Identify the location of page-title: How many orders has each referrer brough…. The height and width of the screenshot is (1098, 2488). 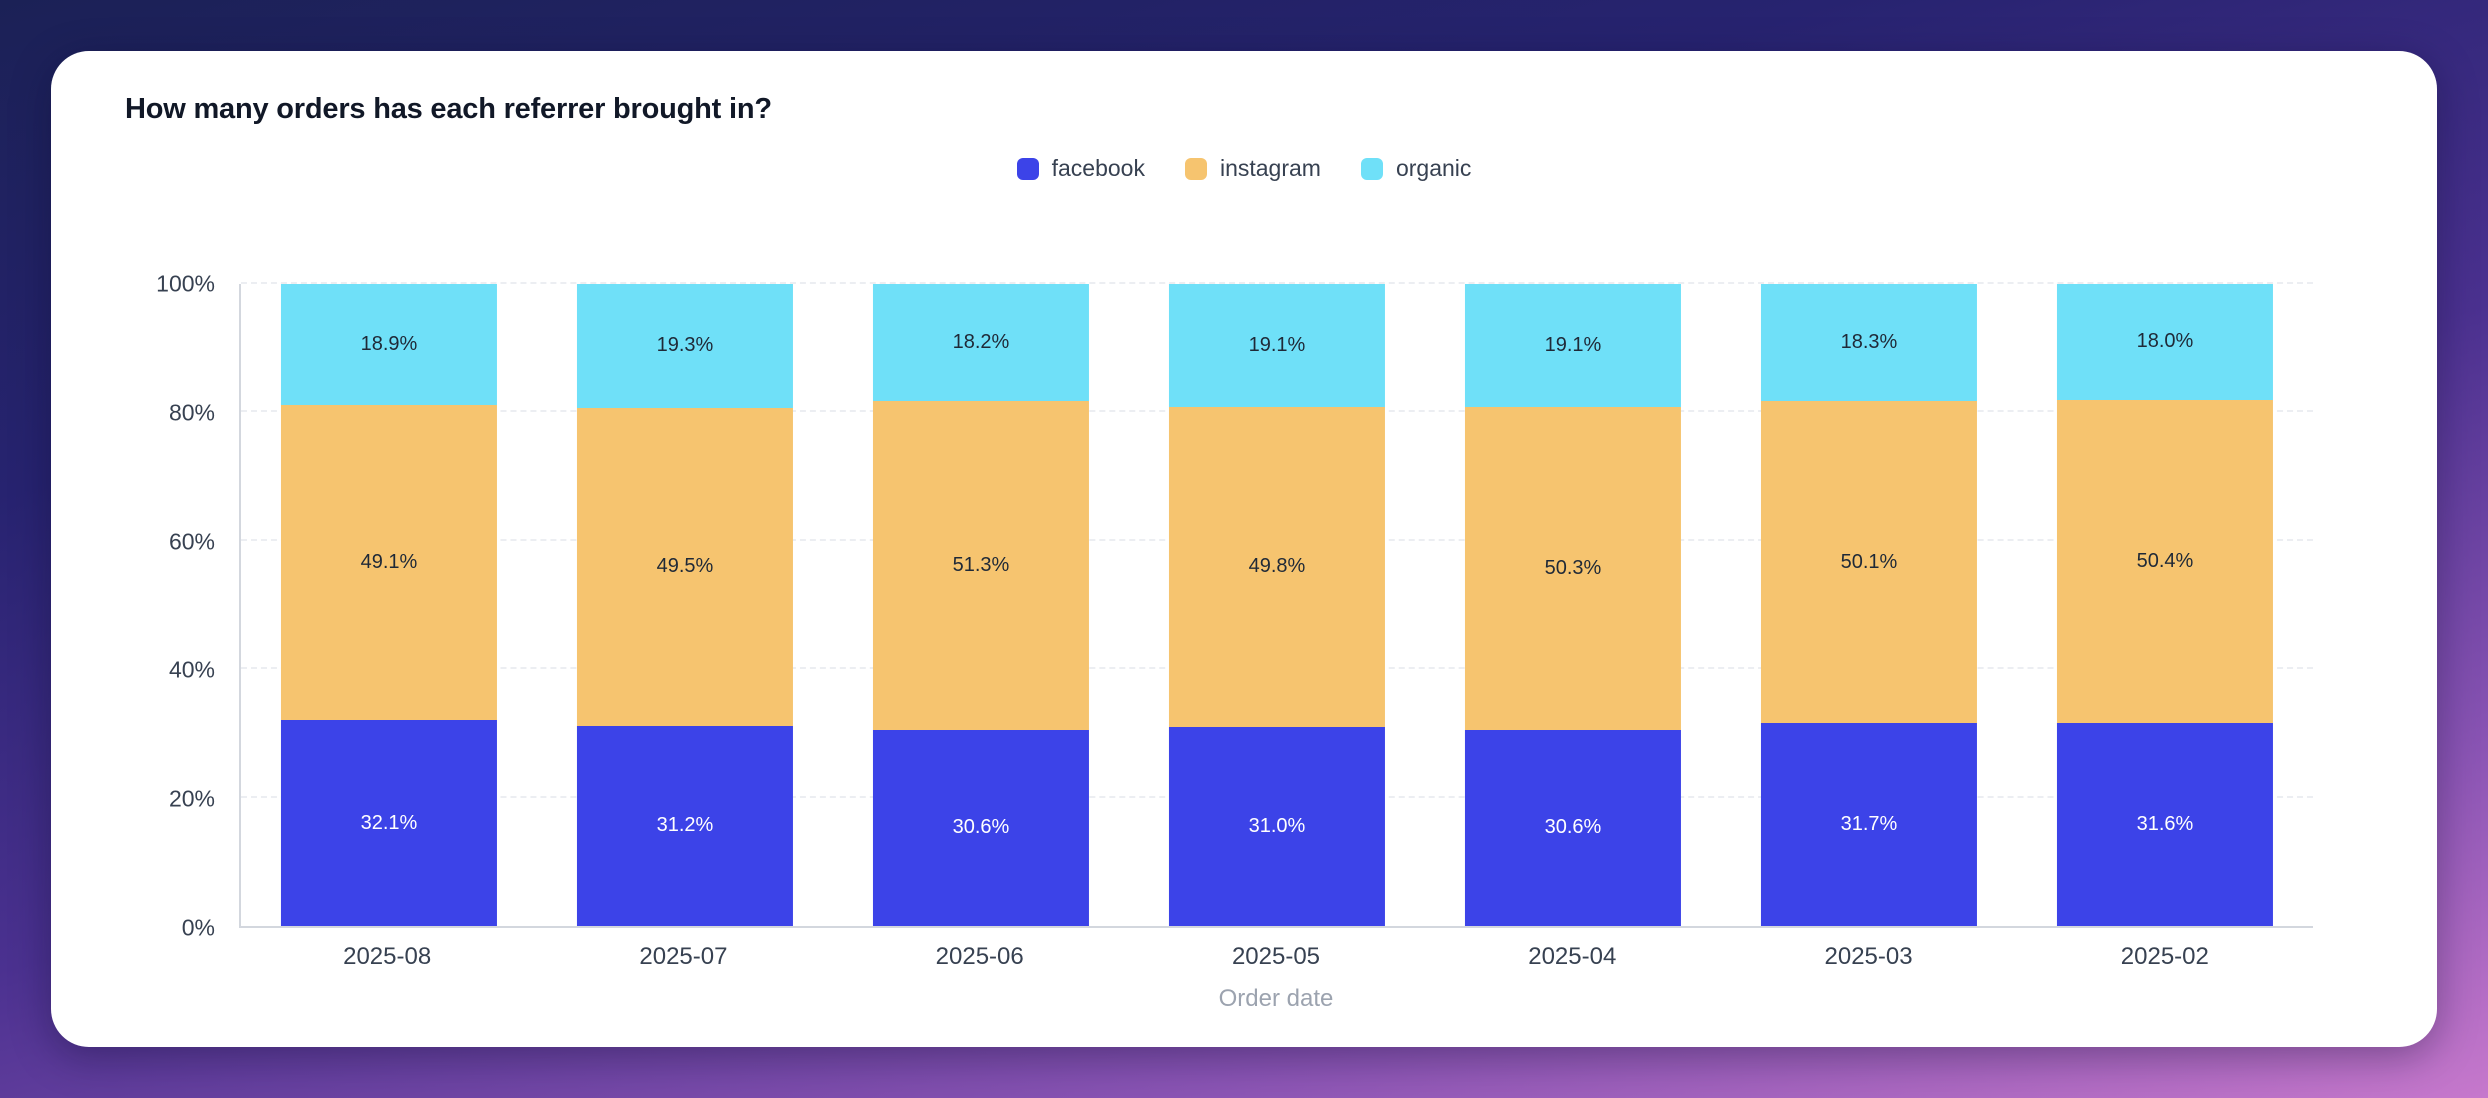
(448, 109).